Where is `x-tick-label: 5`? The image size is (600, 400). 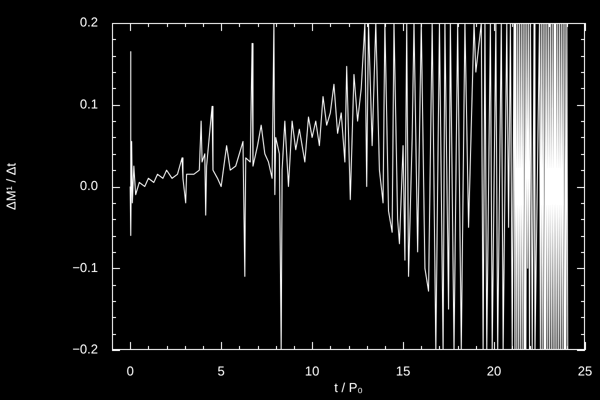 x-tick-label: 5 is located at coordinates (221, 370).